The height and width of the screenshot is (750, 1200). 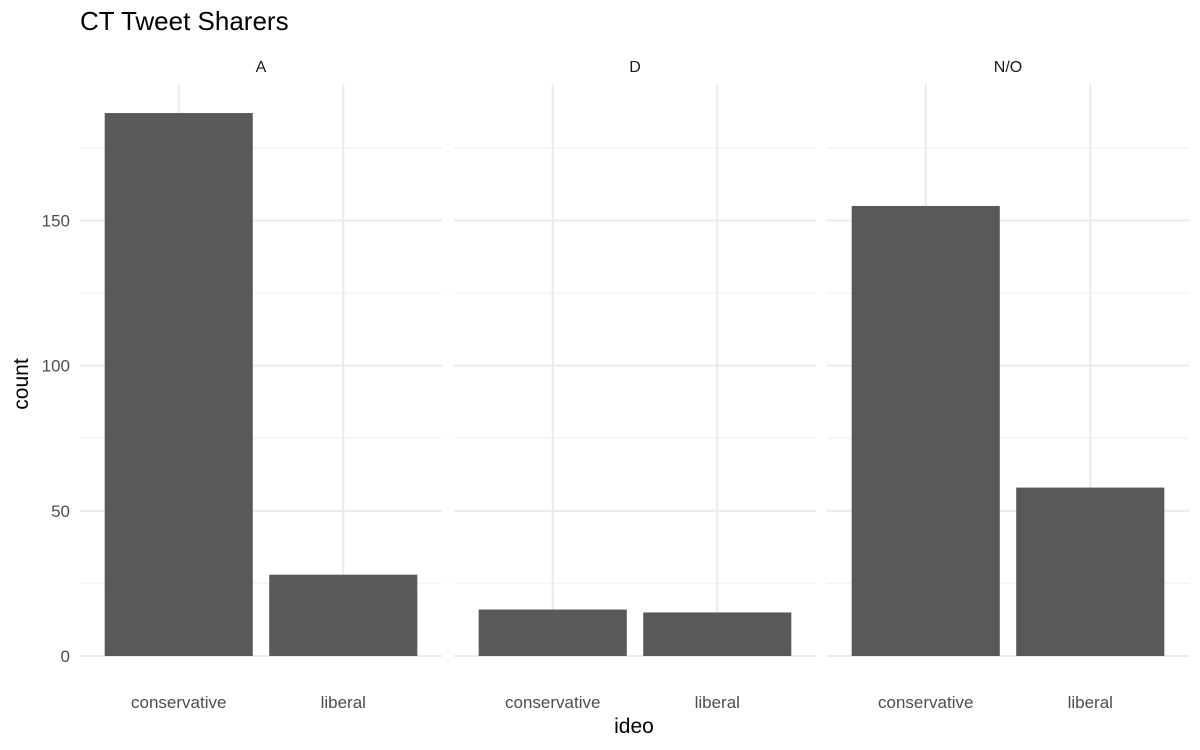 What do you see at coordinates (56, 438) in the screenshot?
I see `y-axis-ticks: 0 50 100 150` at bounding box center [56, 438].